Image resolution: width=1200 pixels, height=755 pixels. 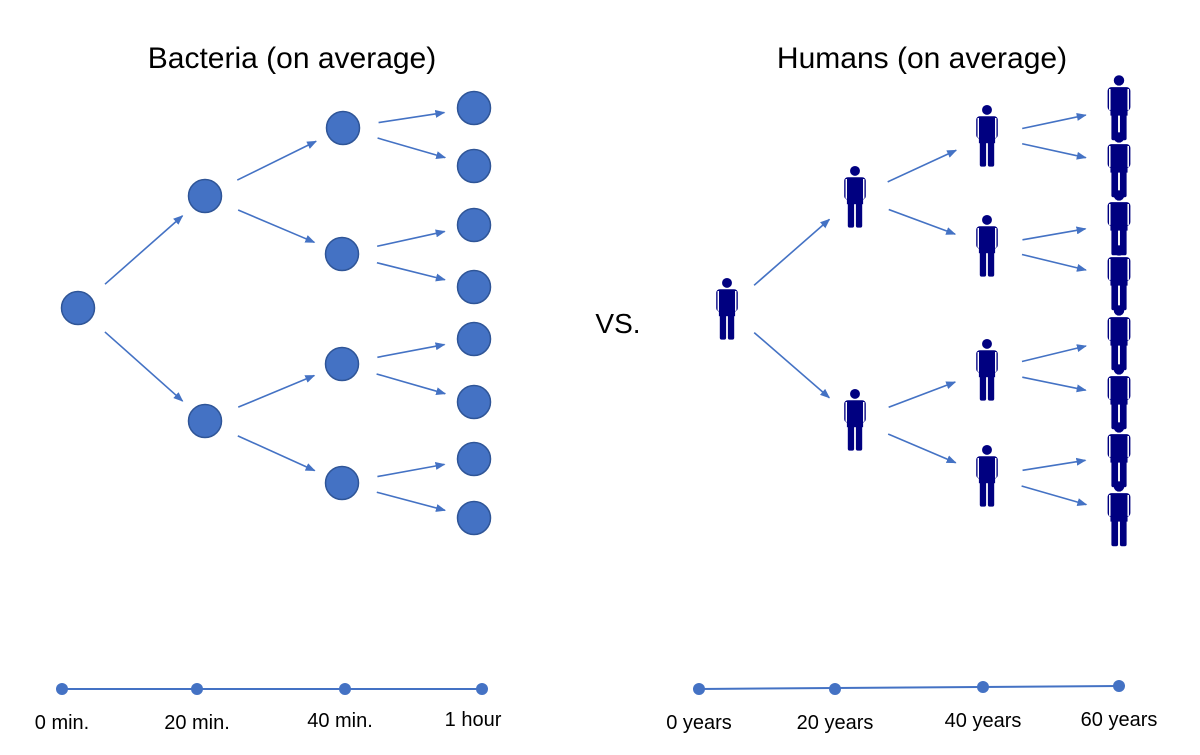 I want to click on bacteria-title: Bacteria (on average), so click(x=292, y=58).